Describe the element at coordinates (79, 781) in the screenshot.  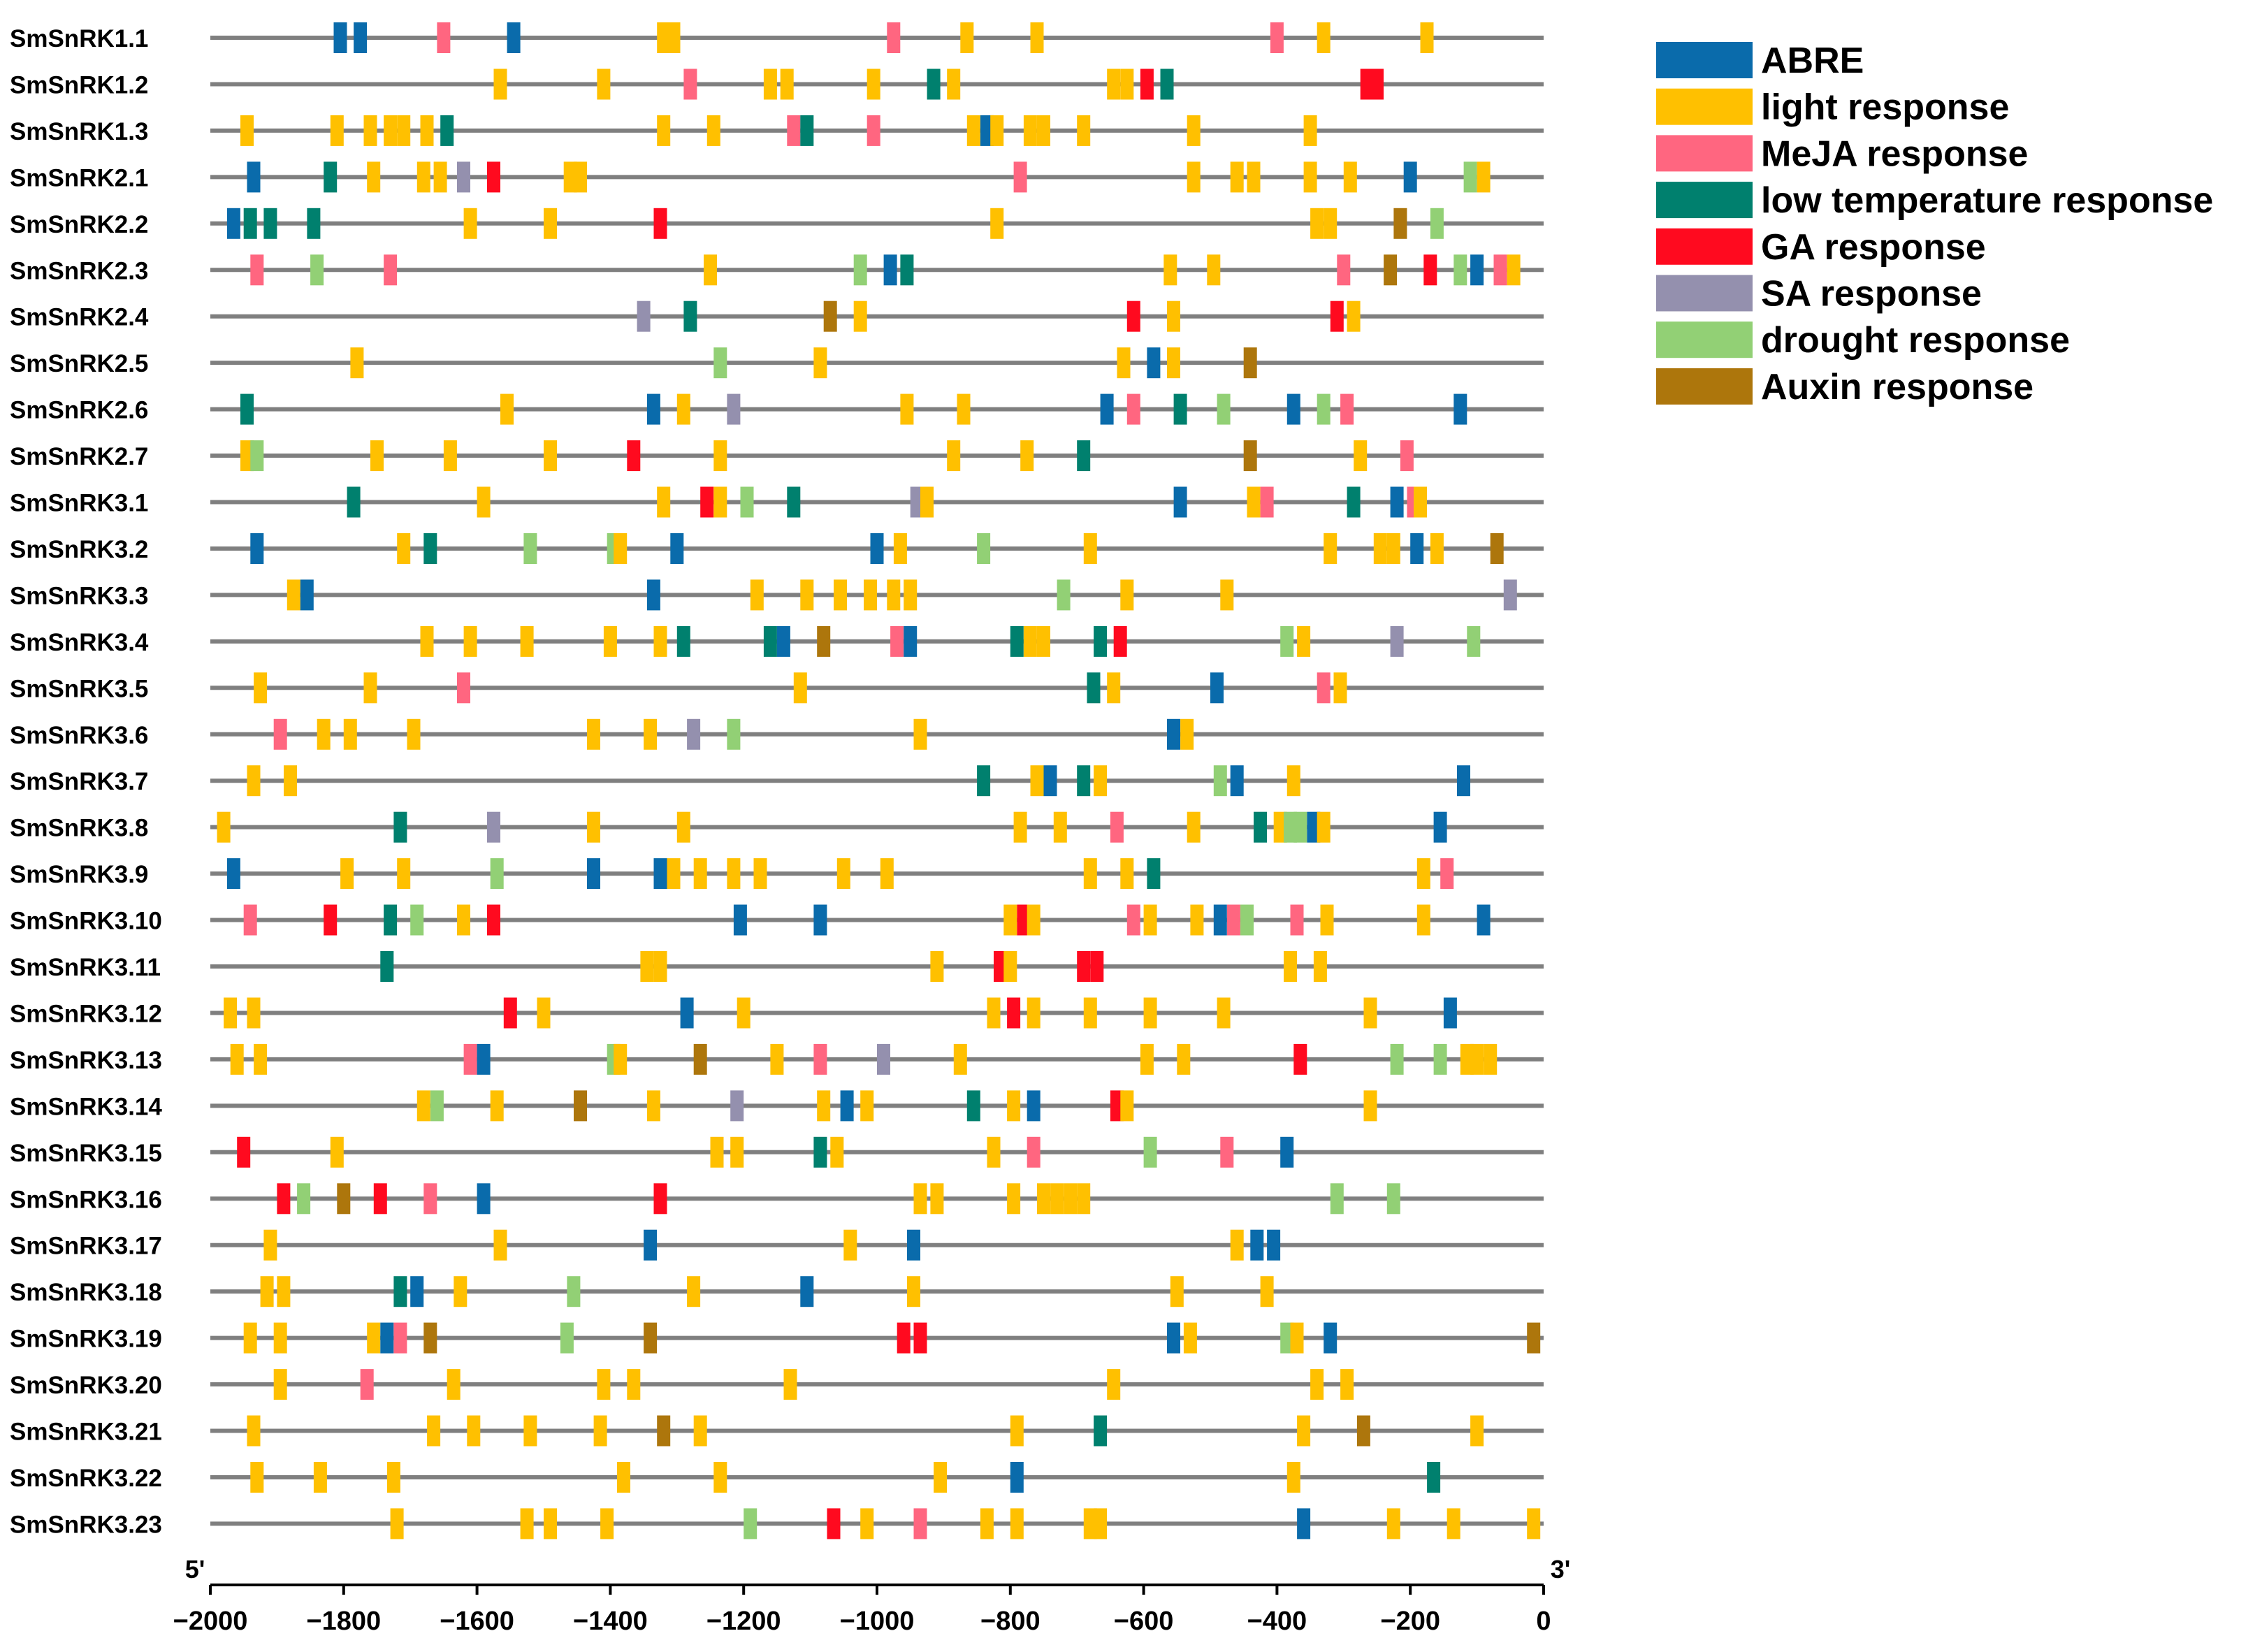
I see `gene-label: SmSnRK3.7` at that location.